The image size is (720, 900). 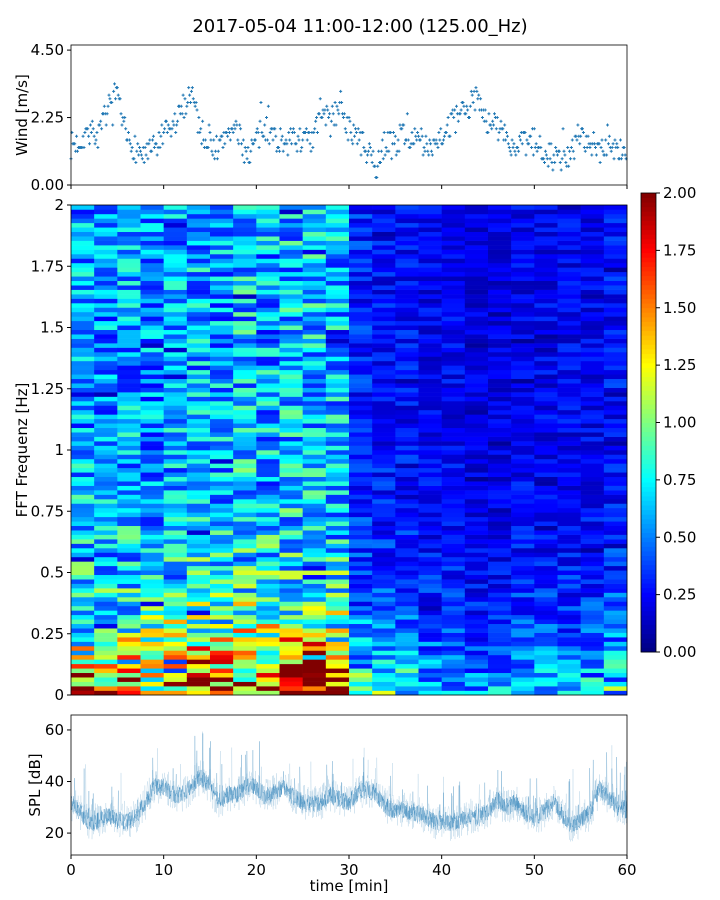 What do you see at coordinates (59, 205) in the screenshot?
I see `spectrogram-ytick-label: 2` at bounding box center [59, 205].